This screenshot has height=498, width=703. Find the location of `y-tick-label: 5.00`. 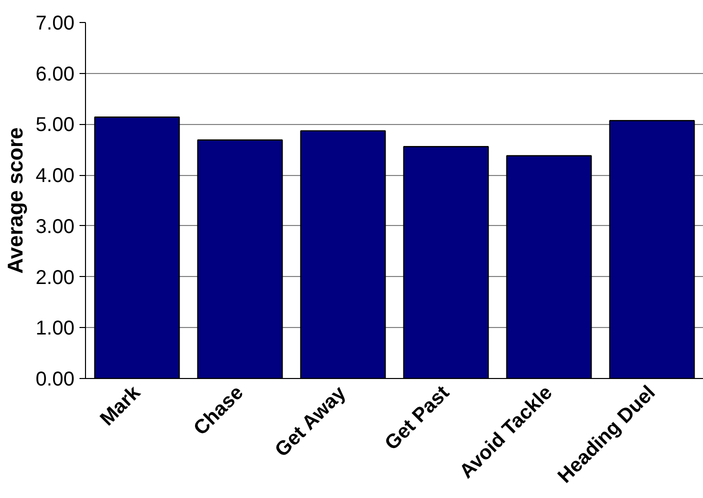

y-tick-label: 5.00 is located at coordinates (55, 125).